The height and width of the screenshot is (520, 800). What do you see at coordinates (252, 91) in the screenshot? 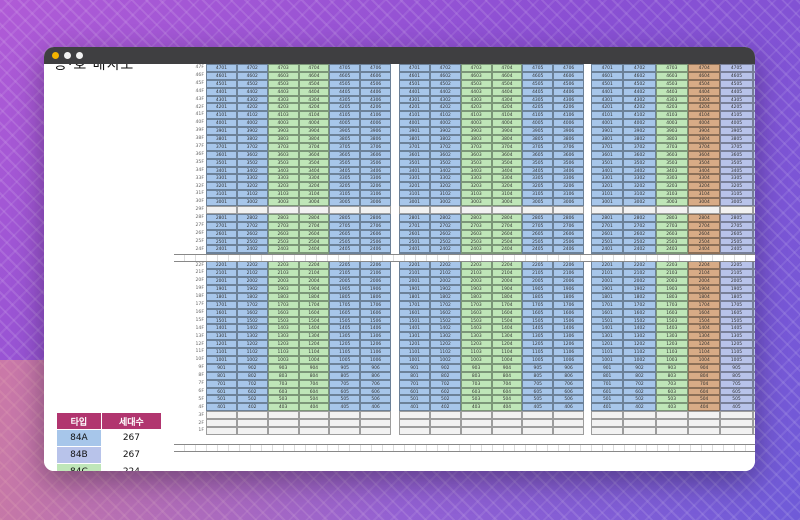
I see `unit-cell: 4402` at bounding box center [252, 91].